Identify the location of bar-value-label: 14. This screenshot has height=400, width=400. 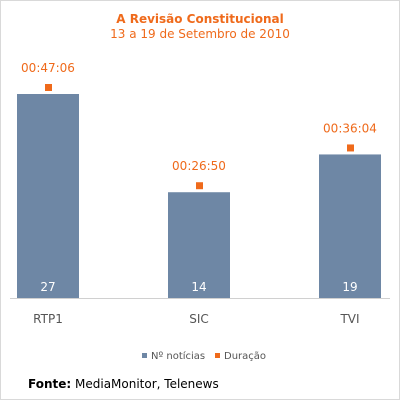
(198, 287).